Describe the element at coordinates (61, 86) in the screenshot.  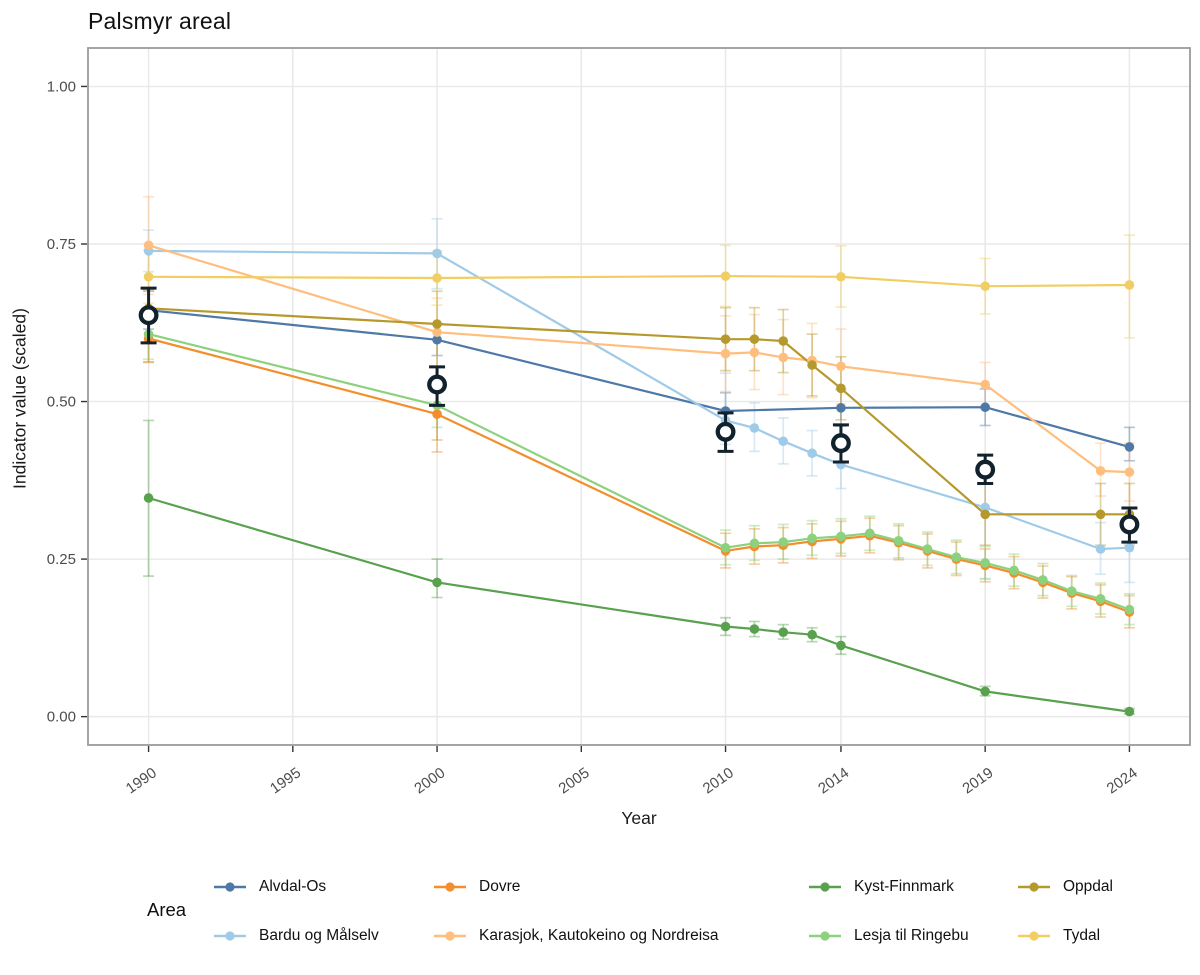
I see `svg-text: 1.00` at that location.